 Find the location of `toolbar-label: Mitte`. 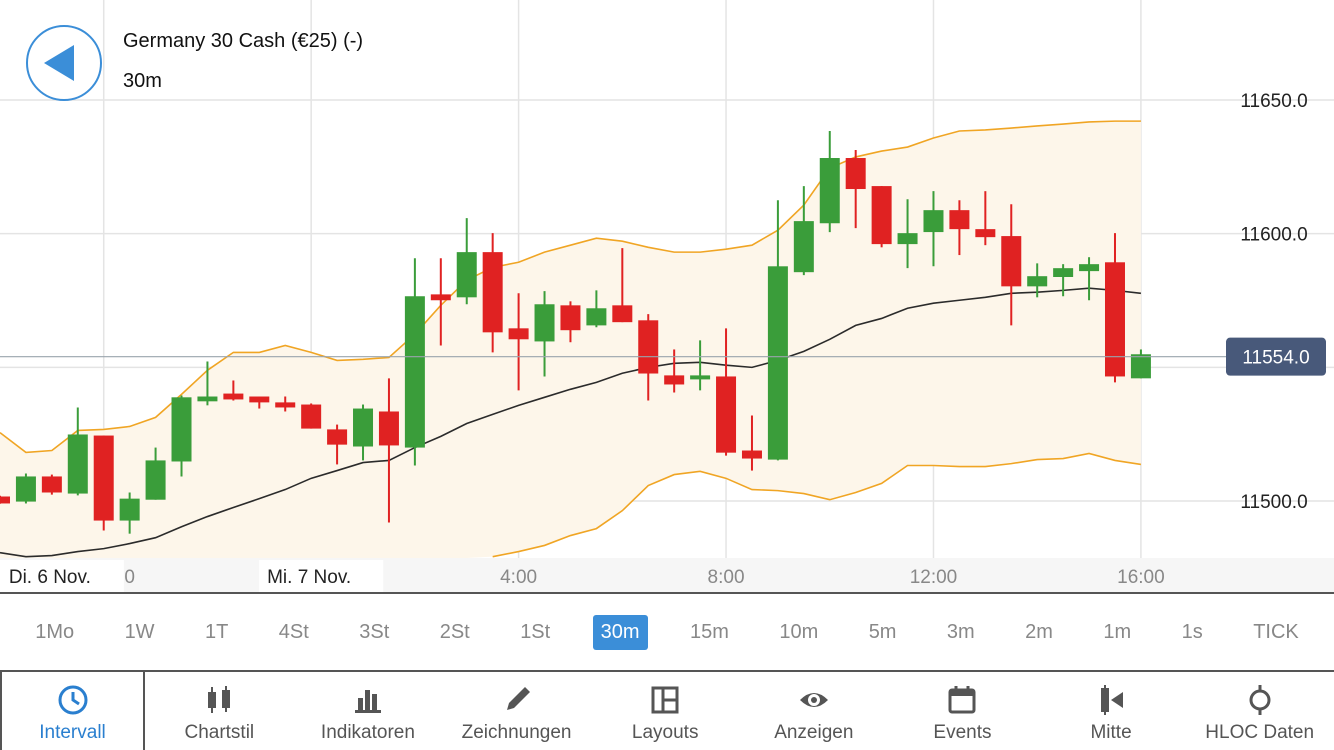

toolbar-label: Mitte is located at coordinates (1111, 732).